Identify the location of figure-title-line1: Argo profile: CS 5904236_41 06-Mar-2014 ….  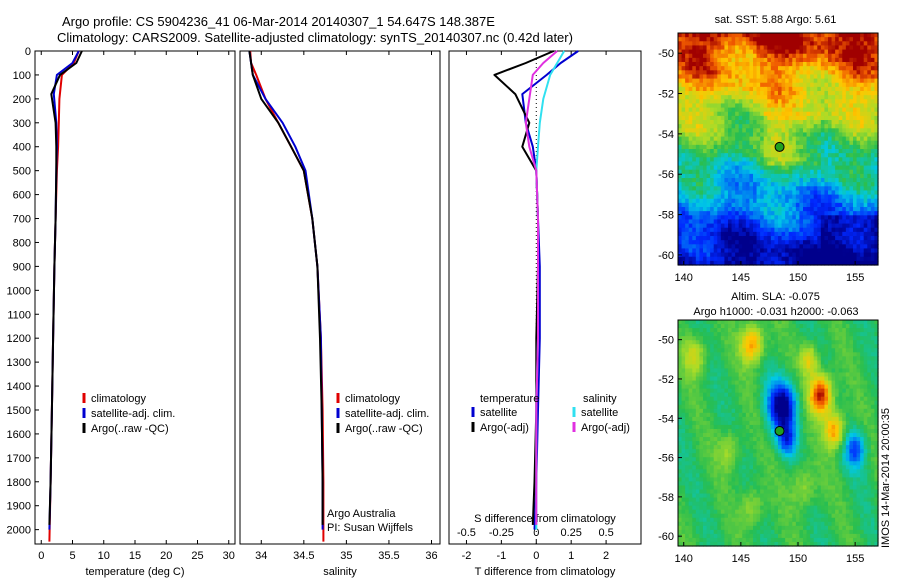
(278, 21).